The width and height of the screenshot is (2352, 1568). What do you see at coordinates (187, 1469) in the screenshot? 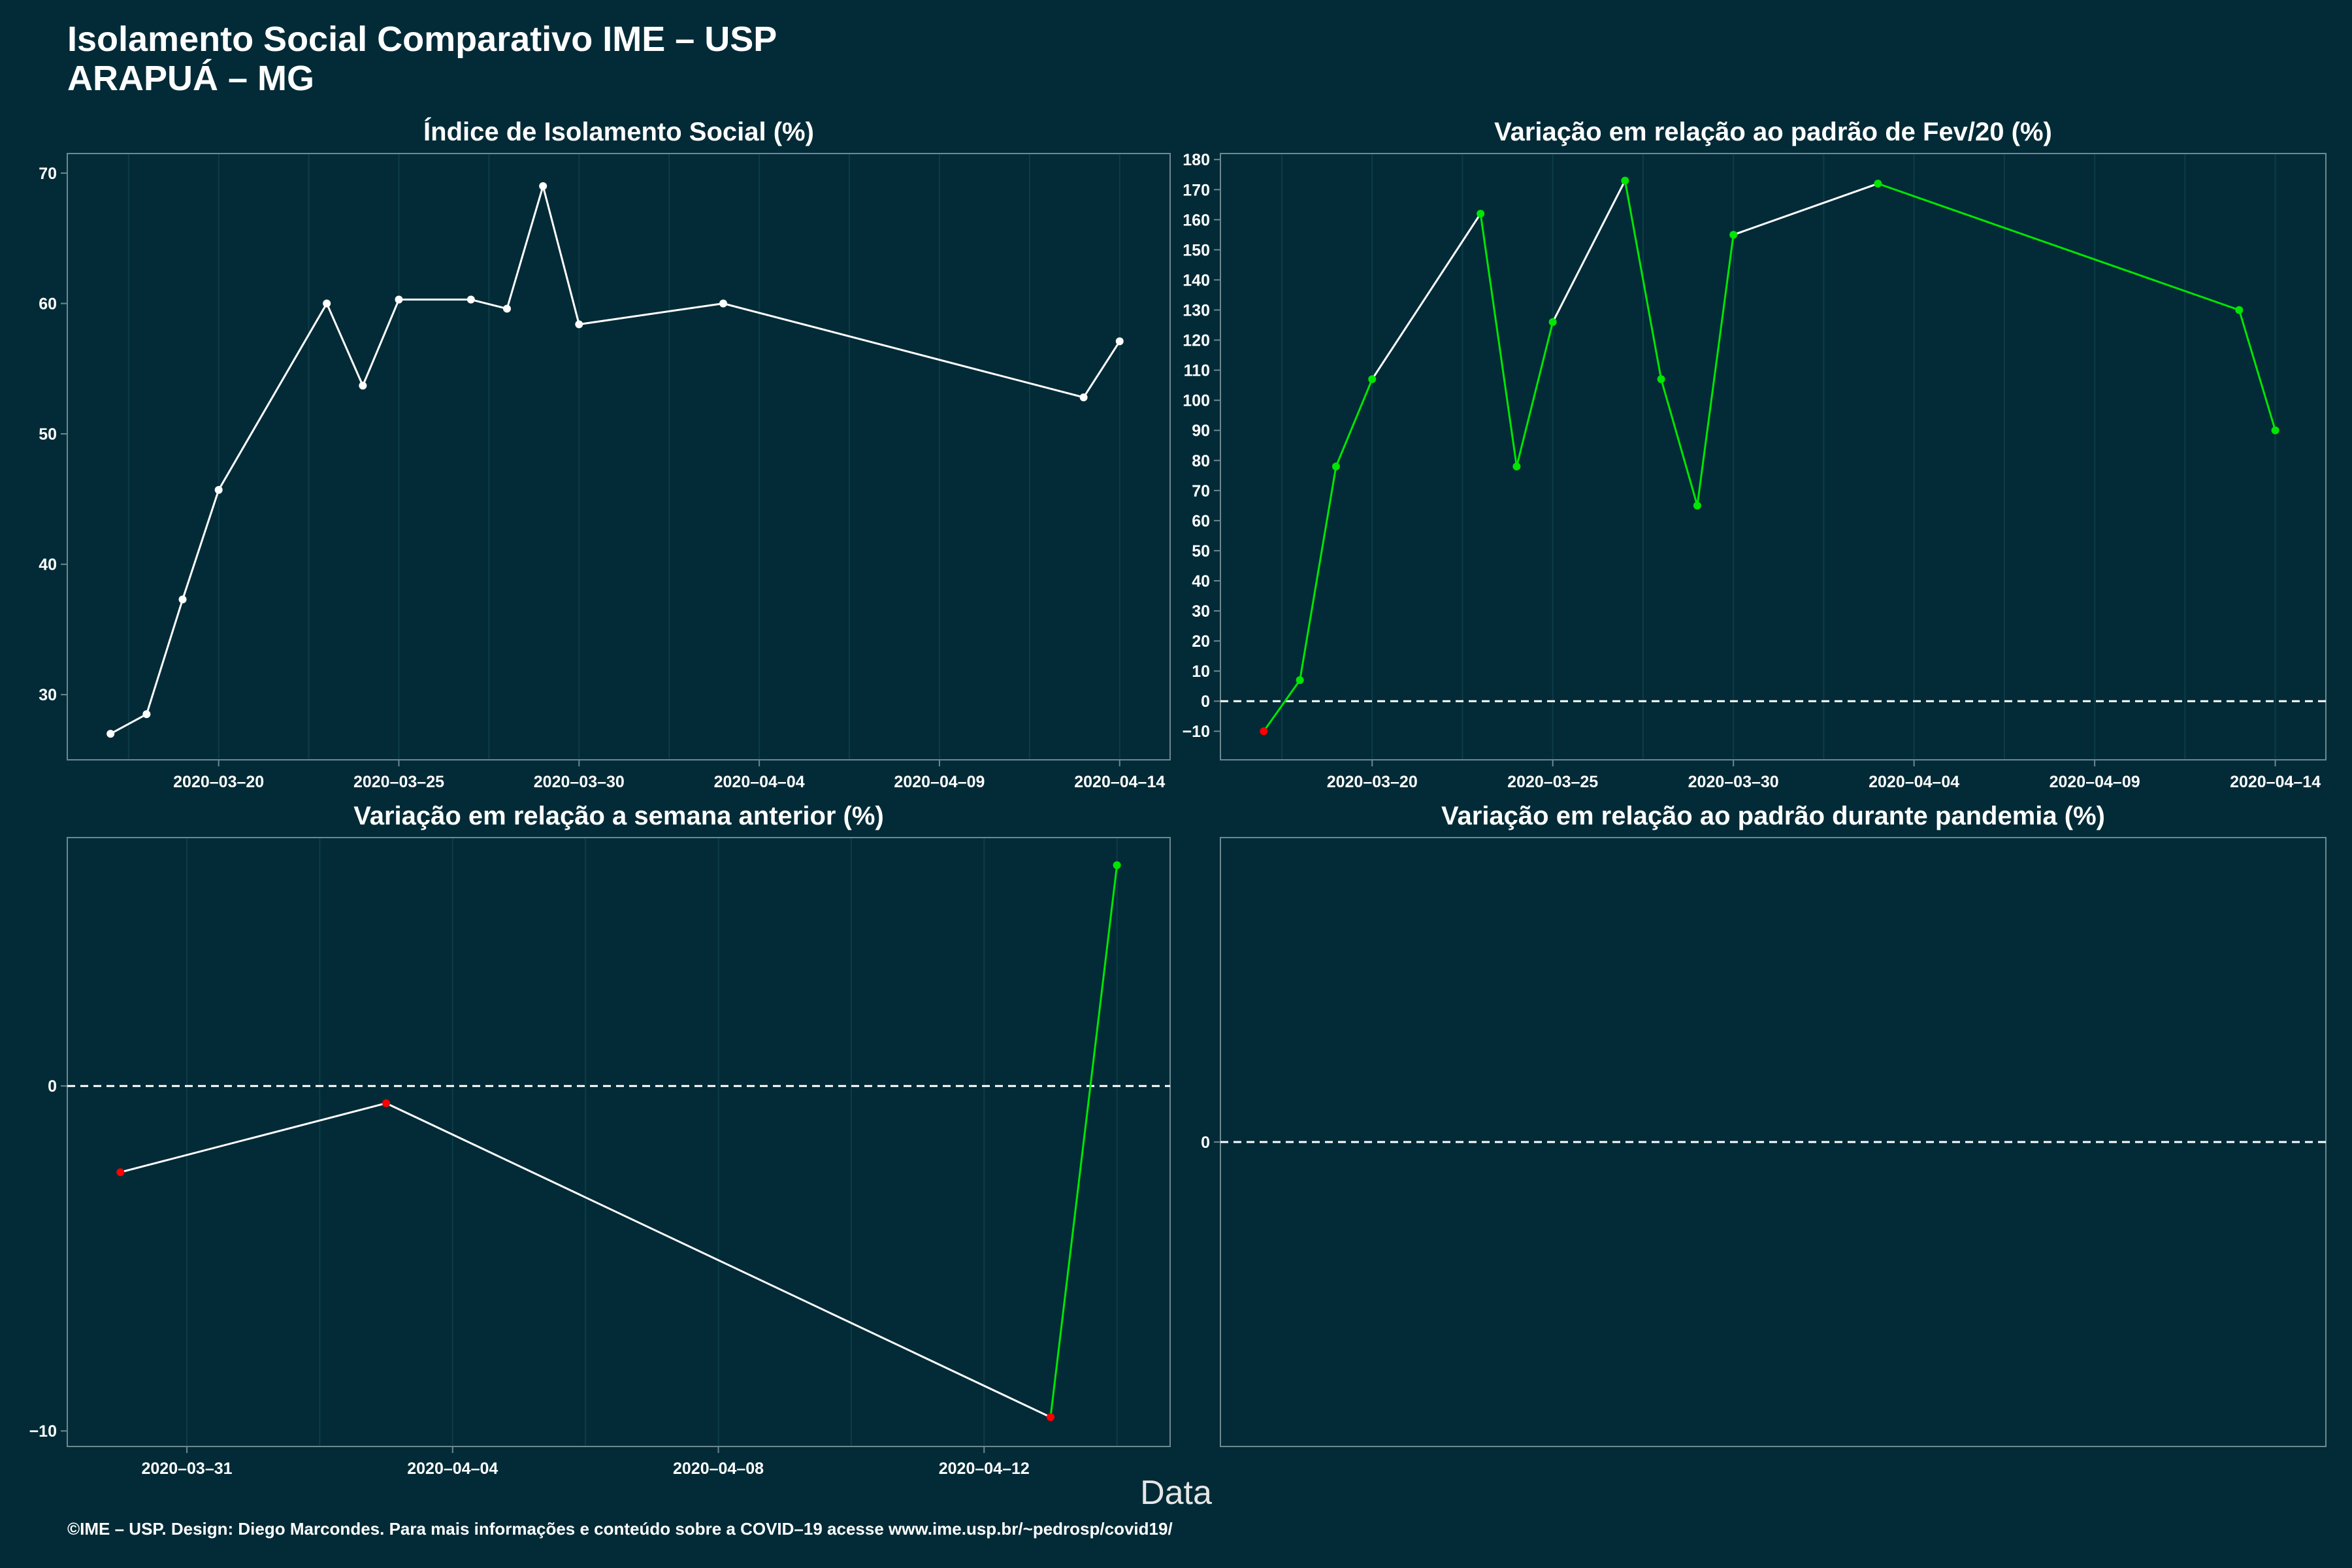
I see `x-tick-label: 2020–03–31` at bounding box center [187, 1469].